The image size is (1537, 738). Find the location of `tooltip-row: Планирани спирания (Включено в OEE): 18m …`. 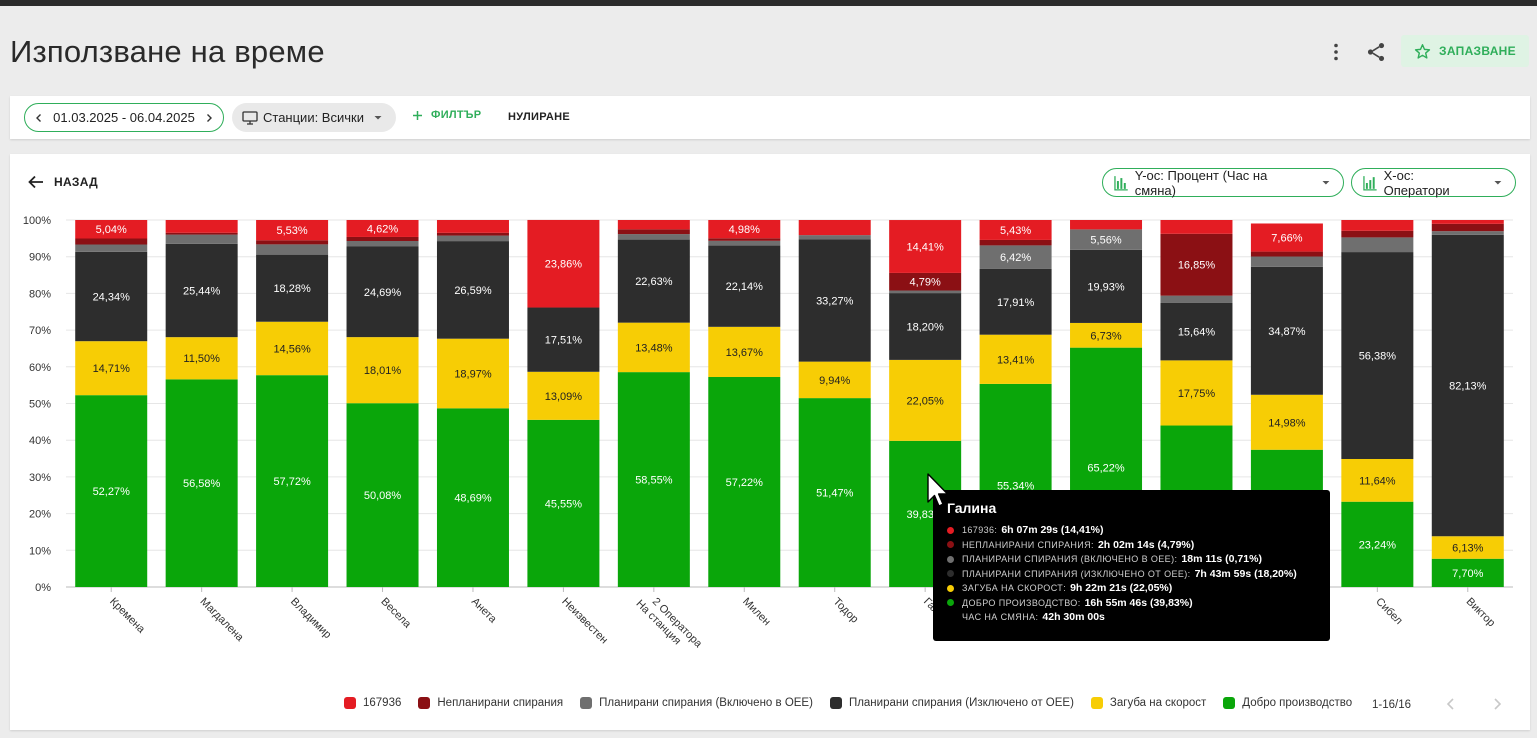

tooltip-row: Планирани спирания (Включено в OEE): 18m … is located at coordinates (1131, 559).